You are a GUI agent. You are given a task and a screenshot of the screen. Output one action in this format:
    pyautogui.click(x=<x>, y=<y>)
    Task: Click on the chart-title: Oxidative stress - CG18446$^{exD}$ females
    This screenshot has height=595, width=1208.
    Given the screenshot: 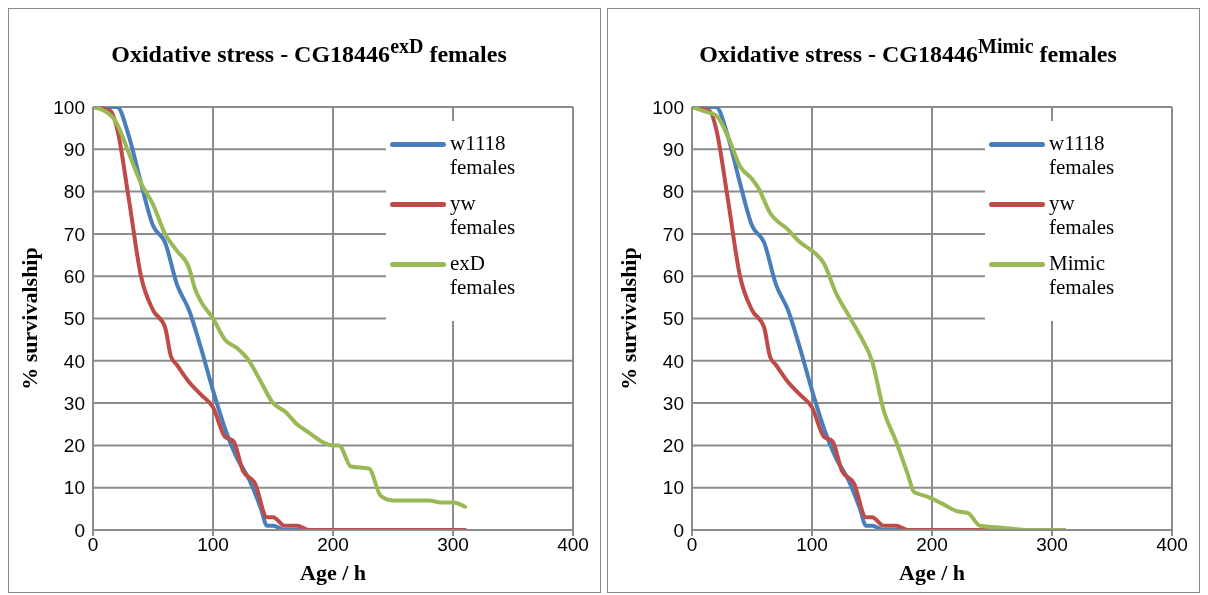 What is the action you would take?
    pyautogui.click(x=309, y=51)
    